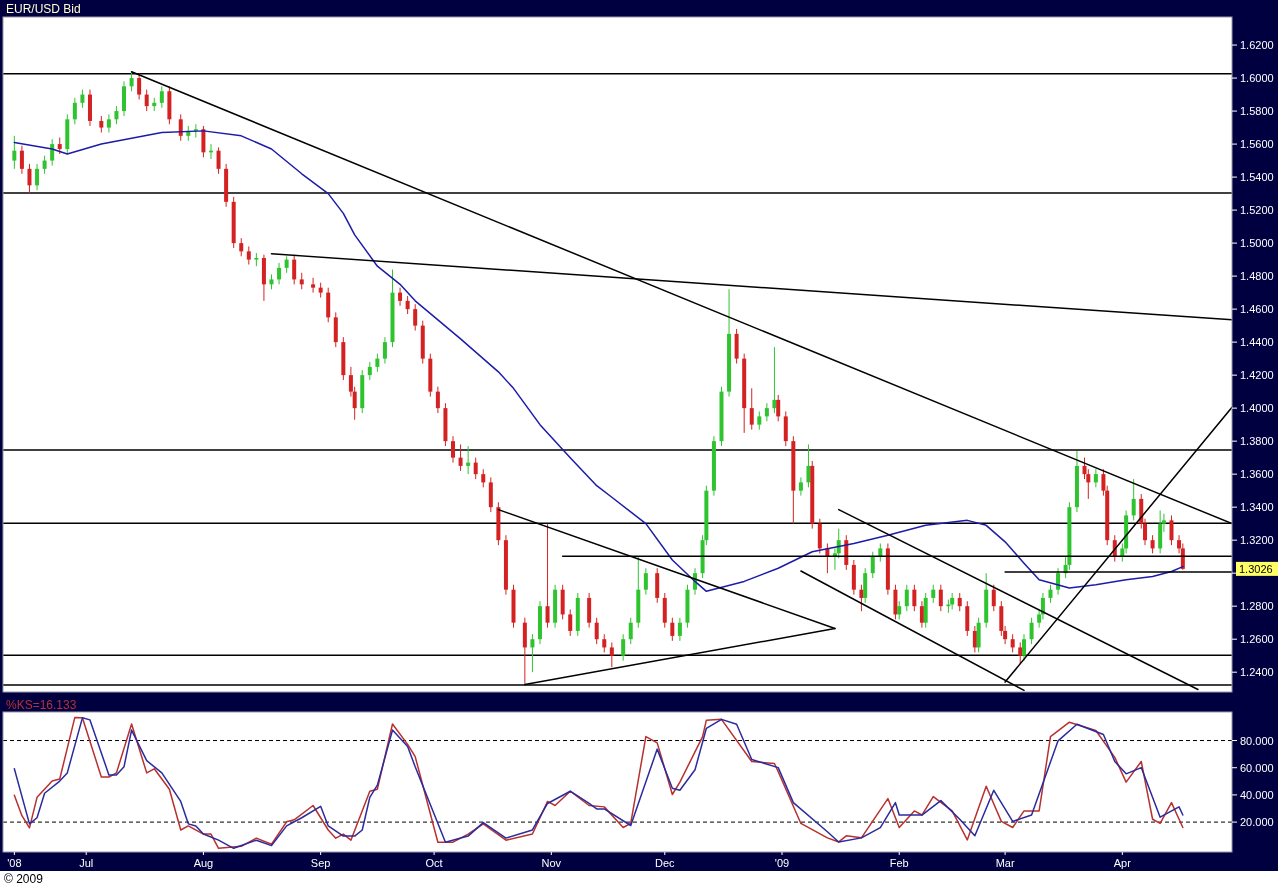  Describe the element at coordinates (1005, 863) in the screenshot. I see `x-tick-label: Mar` at that location.